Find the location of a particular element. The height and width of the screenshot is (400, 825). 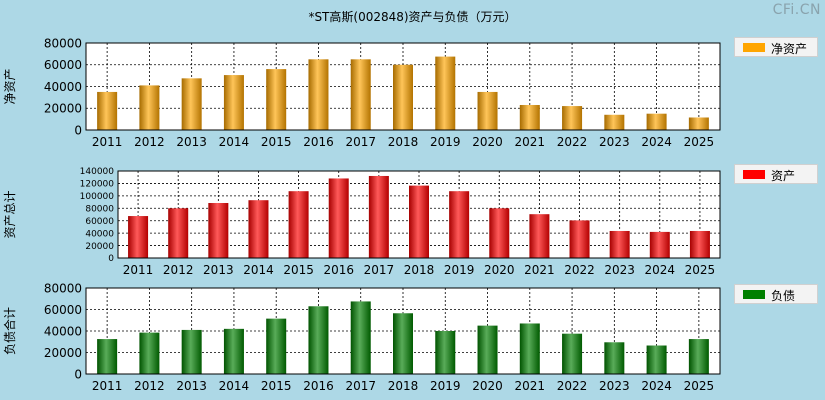

bar-net-assets-2024 is located at coordinates (656, 121).